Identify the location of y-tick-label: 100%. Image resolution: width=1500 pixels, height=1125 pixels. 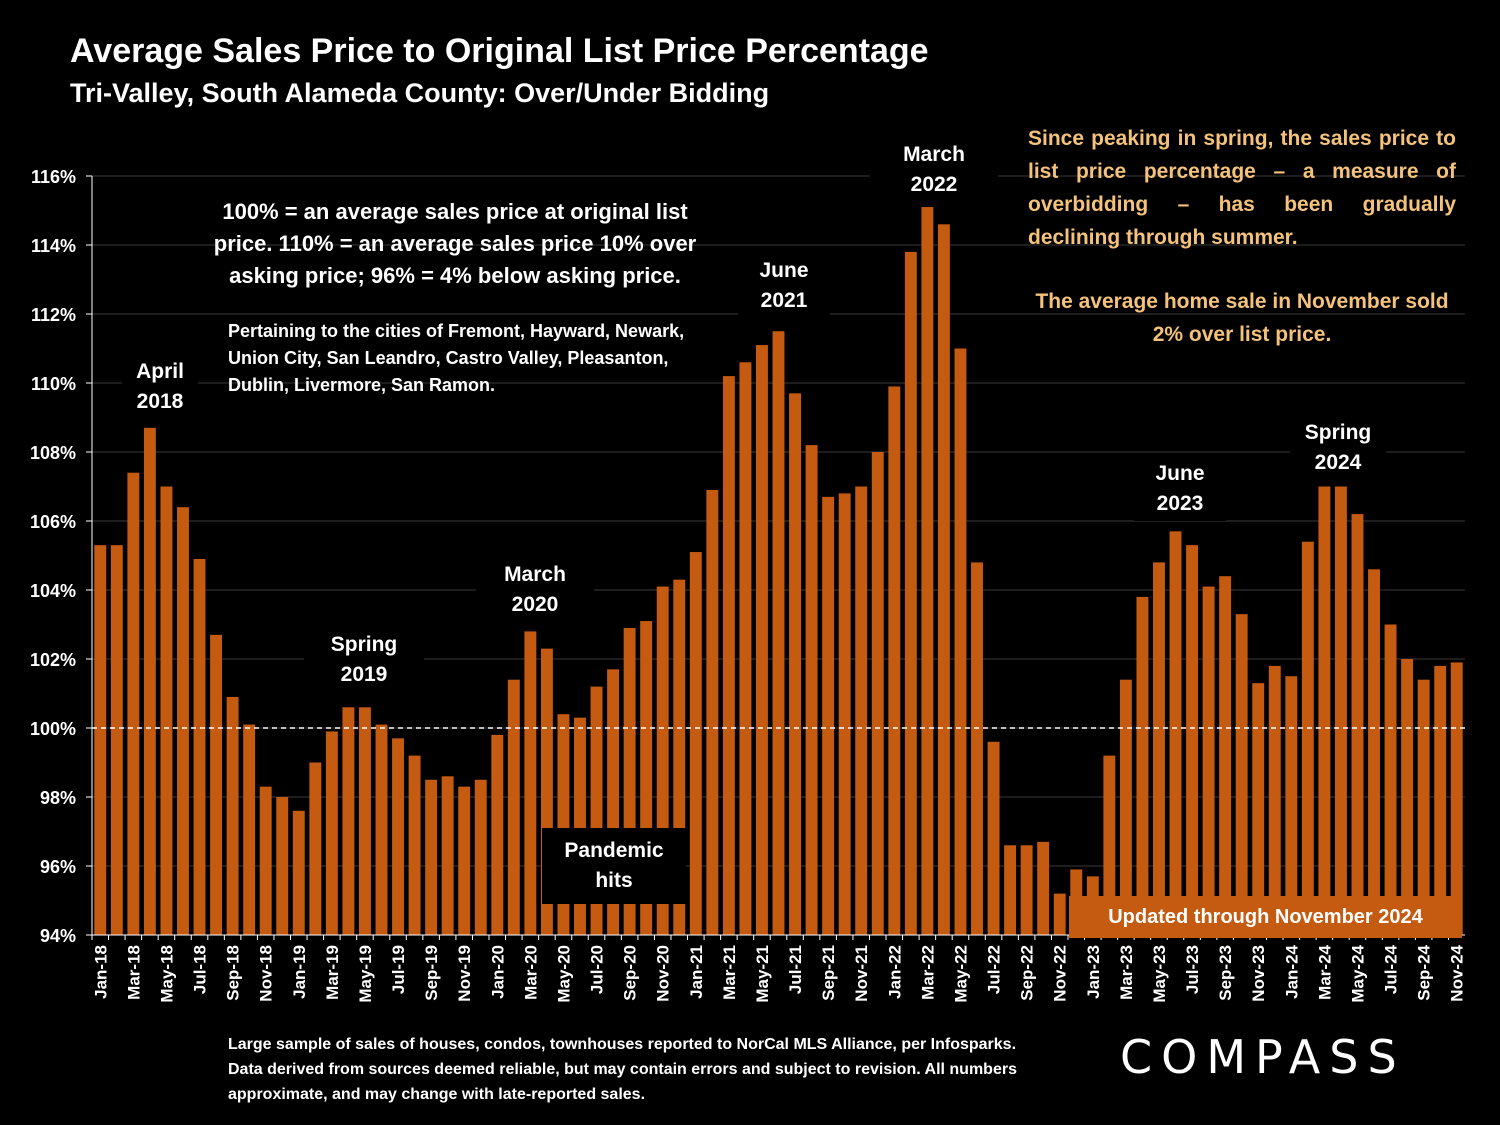
(53, 729).